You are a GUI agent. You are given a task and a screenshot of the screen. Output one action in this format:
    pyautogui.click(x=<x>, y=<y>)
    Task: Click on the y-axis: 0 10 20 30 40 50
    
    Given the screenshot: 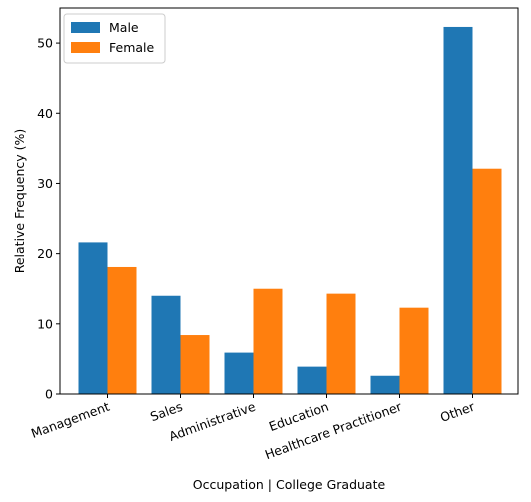 What is the action you would take?
    pyautogui.click(x=48, y=219)
    